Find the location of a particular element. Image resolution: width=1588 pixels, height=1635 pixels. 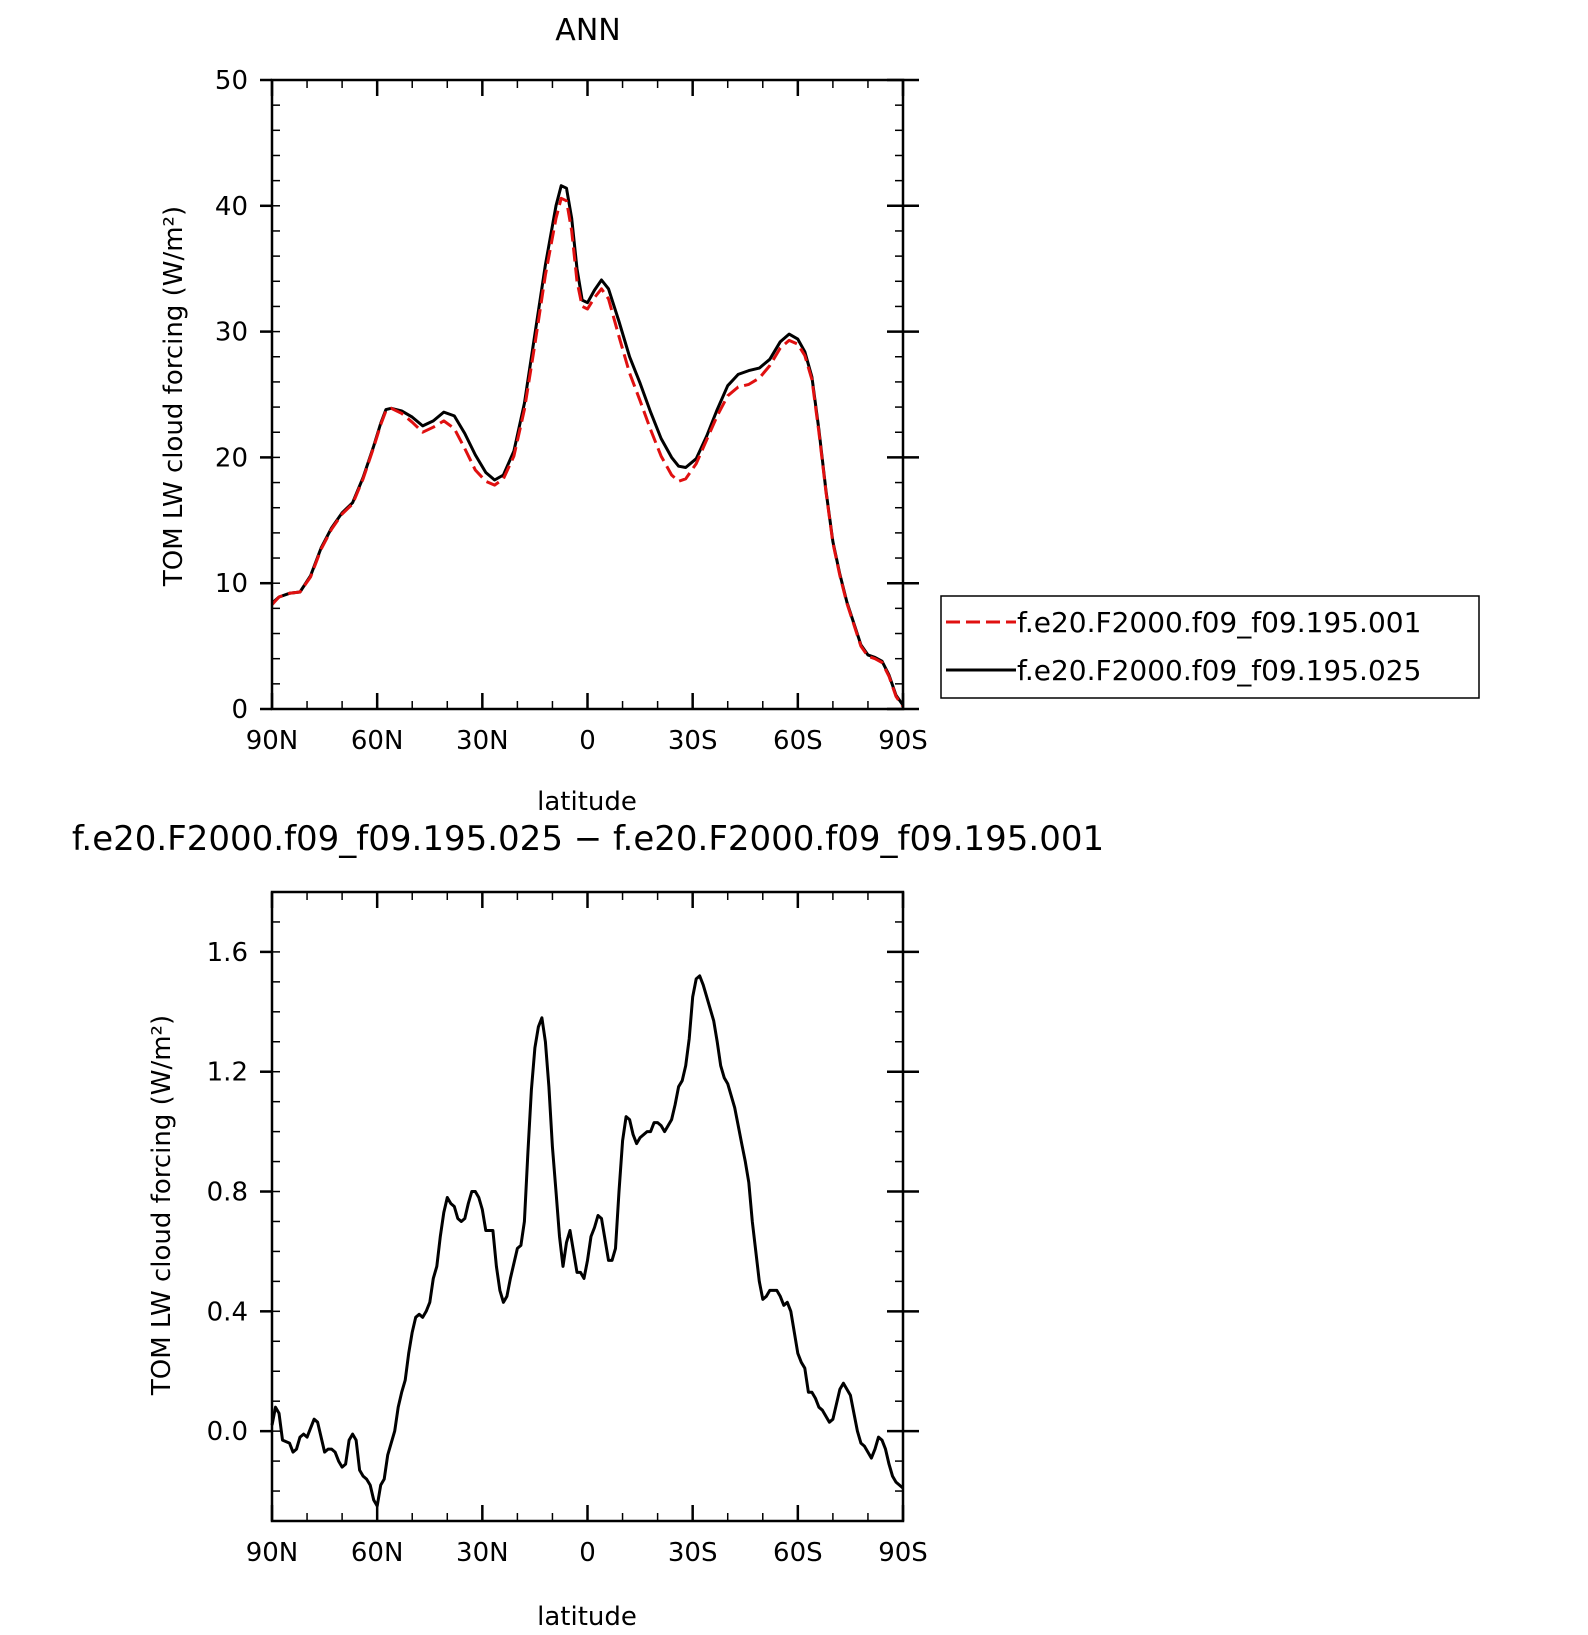

bottom-y-tick-label: 0.8 is located at coordinates (227, 1193).